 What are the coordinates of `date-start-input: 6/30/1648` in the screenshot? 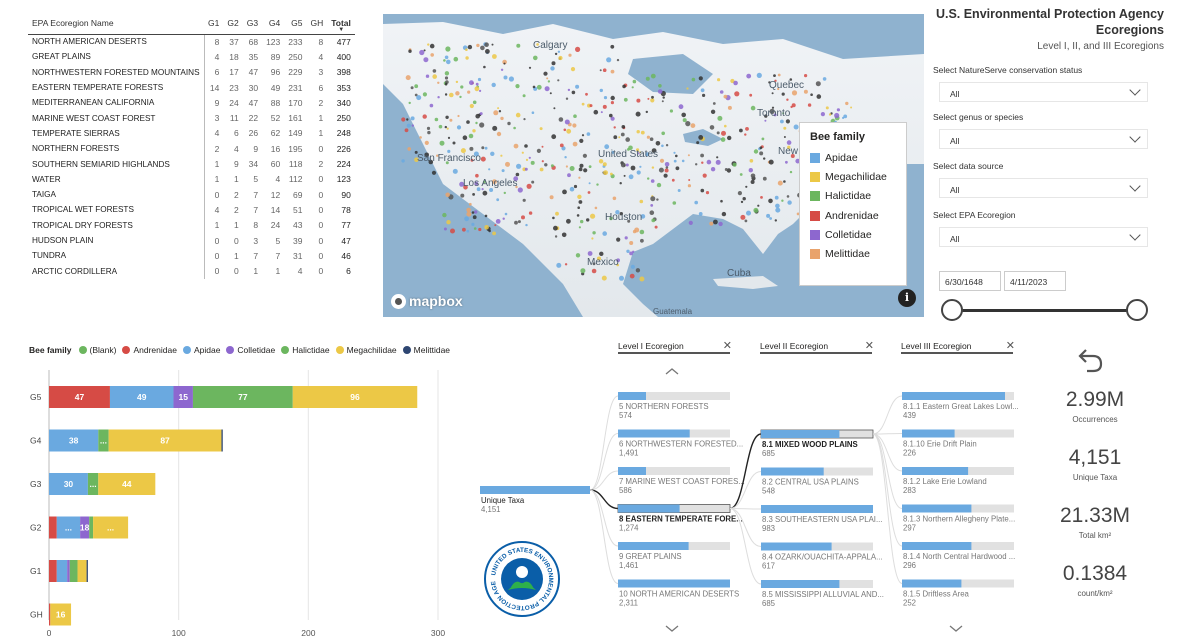 It's located at (970, 281).